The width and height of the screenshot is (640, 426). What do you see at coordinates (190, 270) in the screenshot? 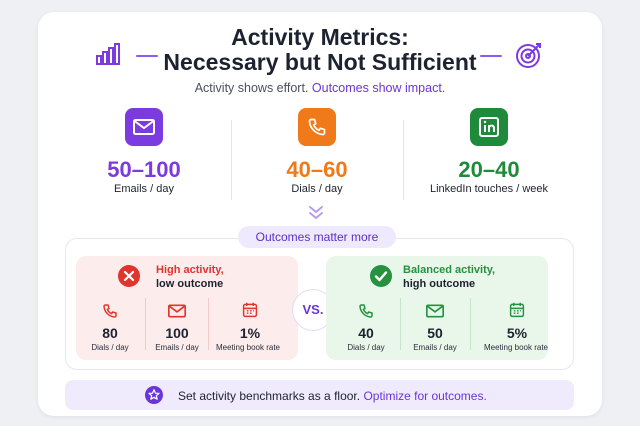
I see `high-activity-title: High activity,` at bounding box center [190, 270].